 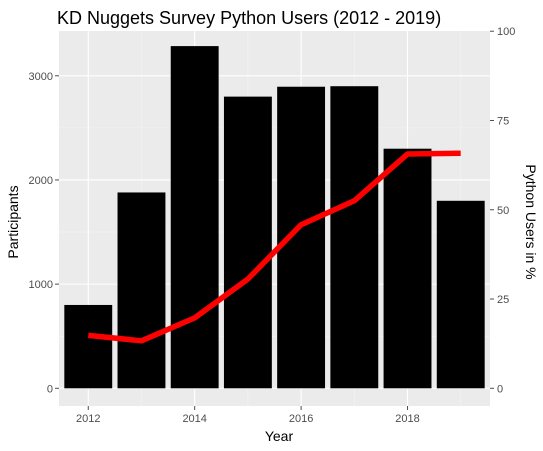 What do you see at coordinates (531, 221) in the screenshot?
I see `y2-axis-title: Python Users in %` at bounding box center [531, 221].